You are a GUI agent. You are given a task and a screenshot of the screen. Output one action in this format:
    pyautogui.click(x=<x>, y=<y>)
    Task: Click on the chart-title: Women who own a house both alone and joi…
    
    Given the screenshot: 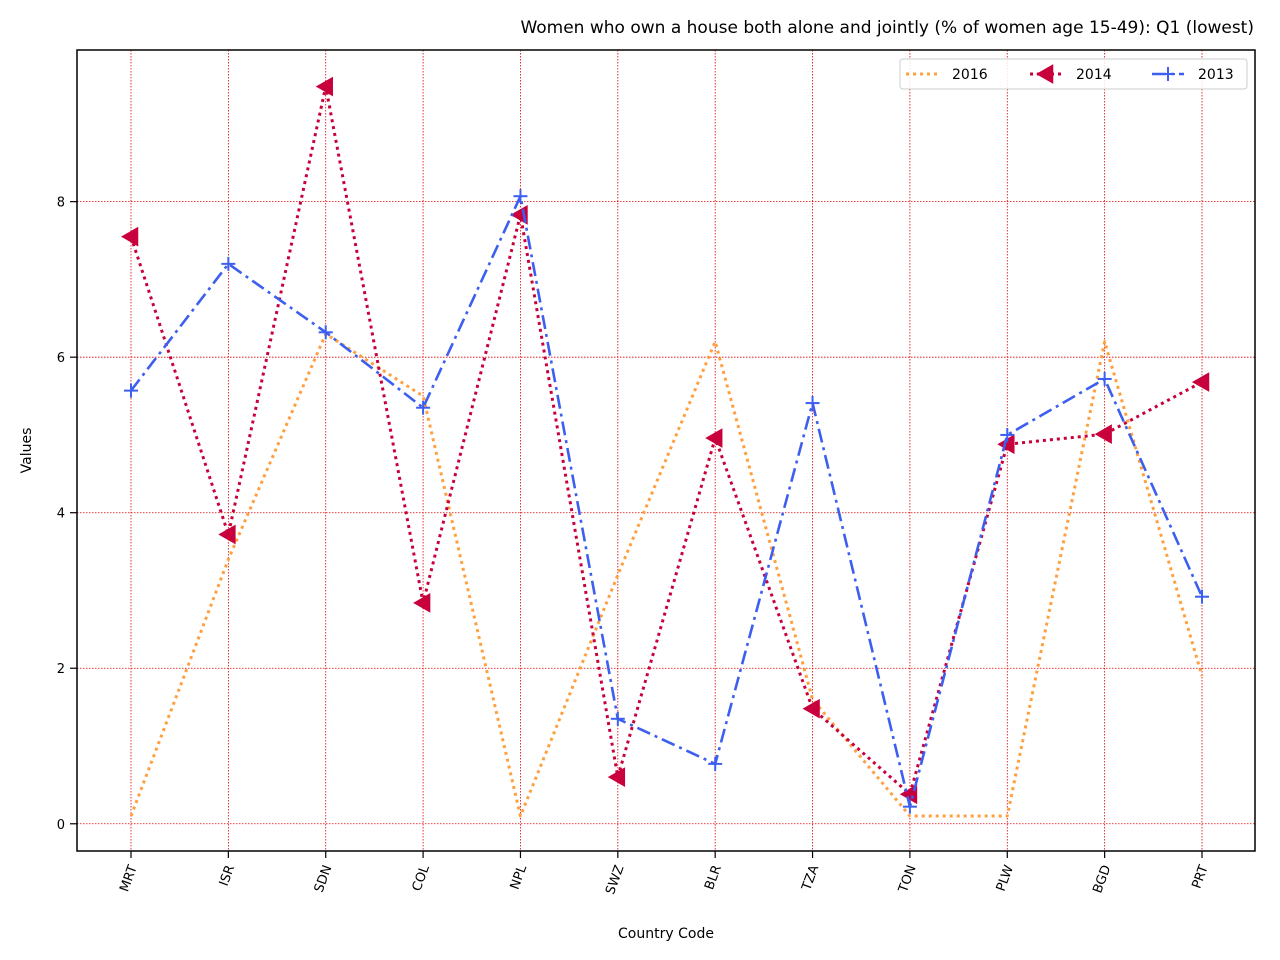 What is the action you would take?
    pyautogui.click(x=887, y=28)
    